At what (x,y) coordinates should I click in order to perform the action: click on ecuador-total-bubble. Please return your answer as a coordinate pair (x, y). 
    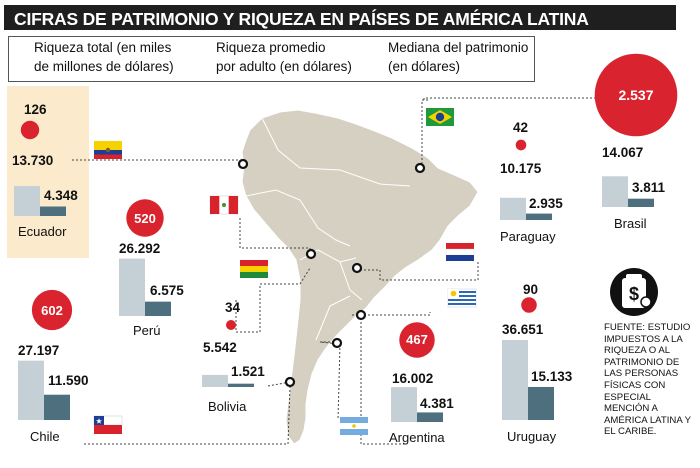
    Looking at the image, I should click on (30, 130).